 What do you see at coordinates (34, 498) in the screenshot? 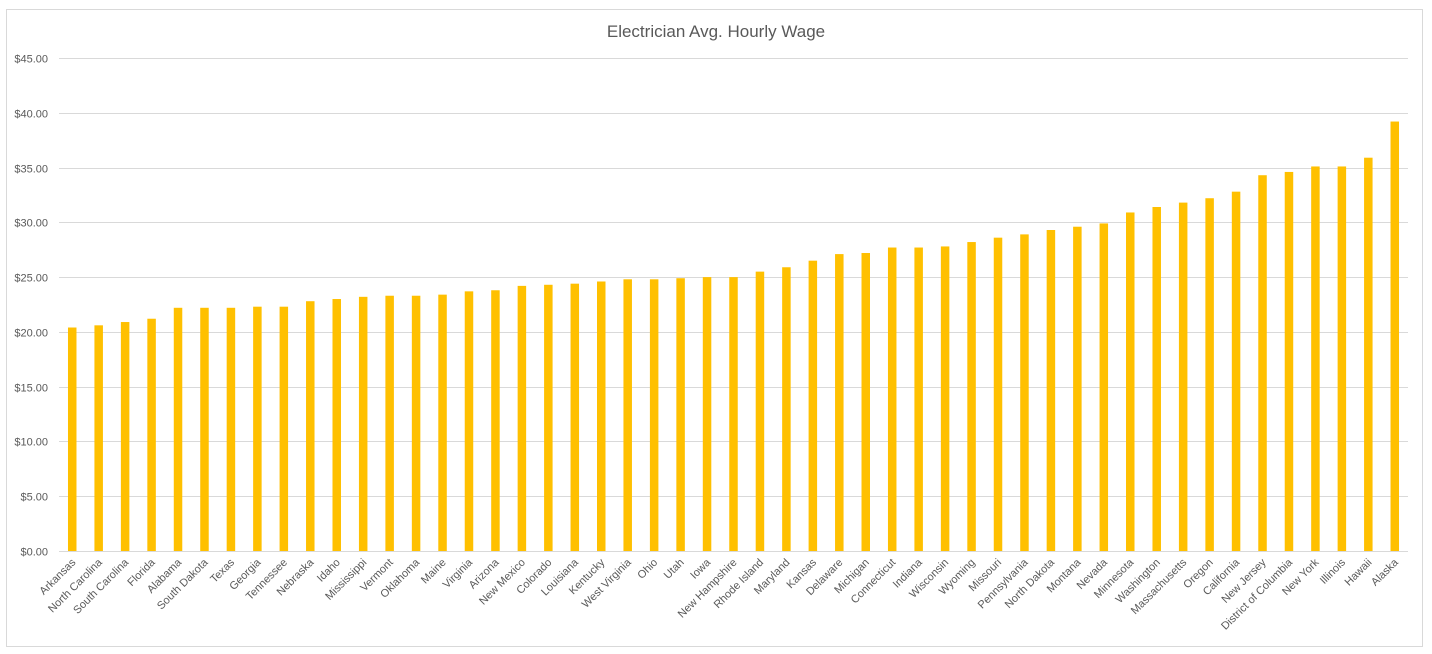
I see `y-tick-label: $5.00` at bounding box center [34, 498].